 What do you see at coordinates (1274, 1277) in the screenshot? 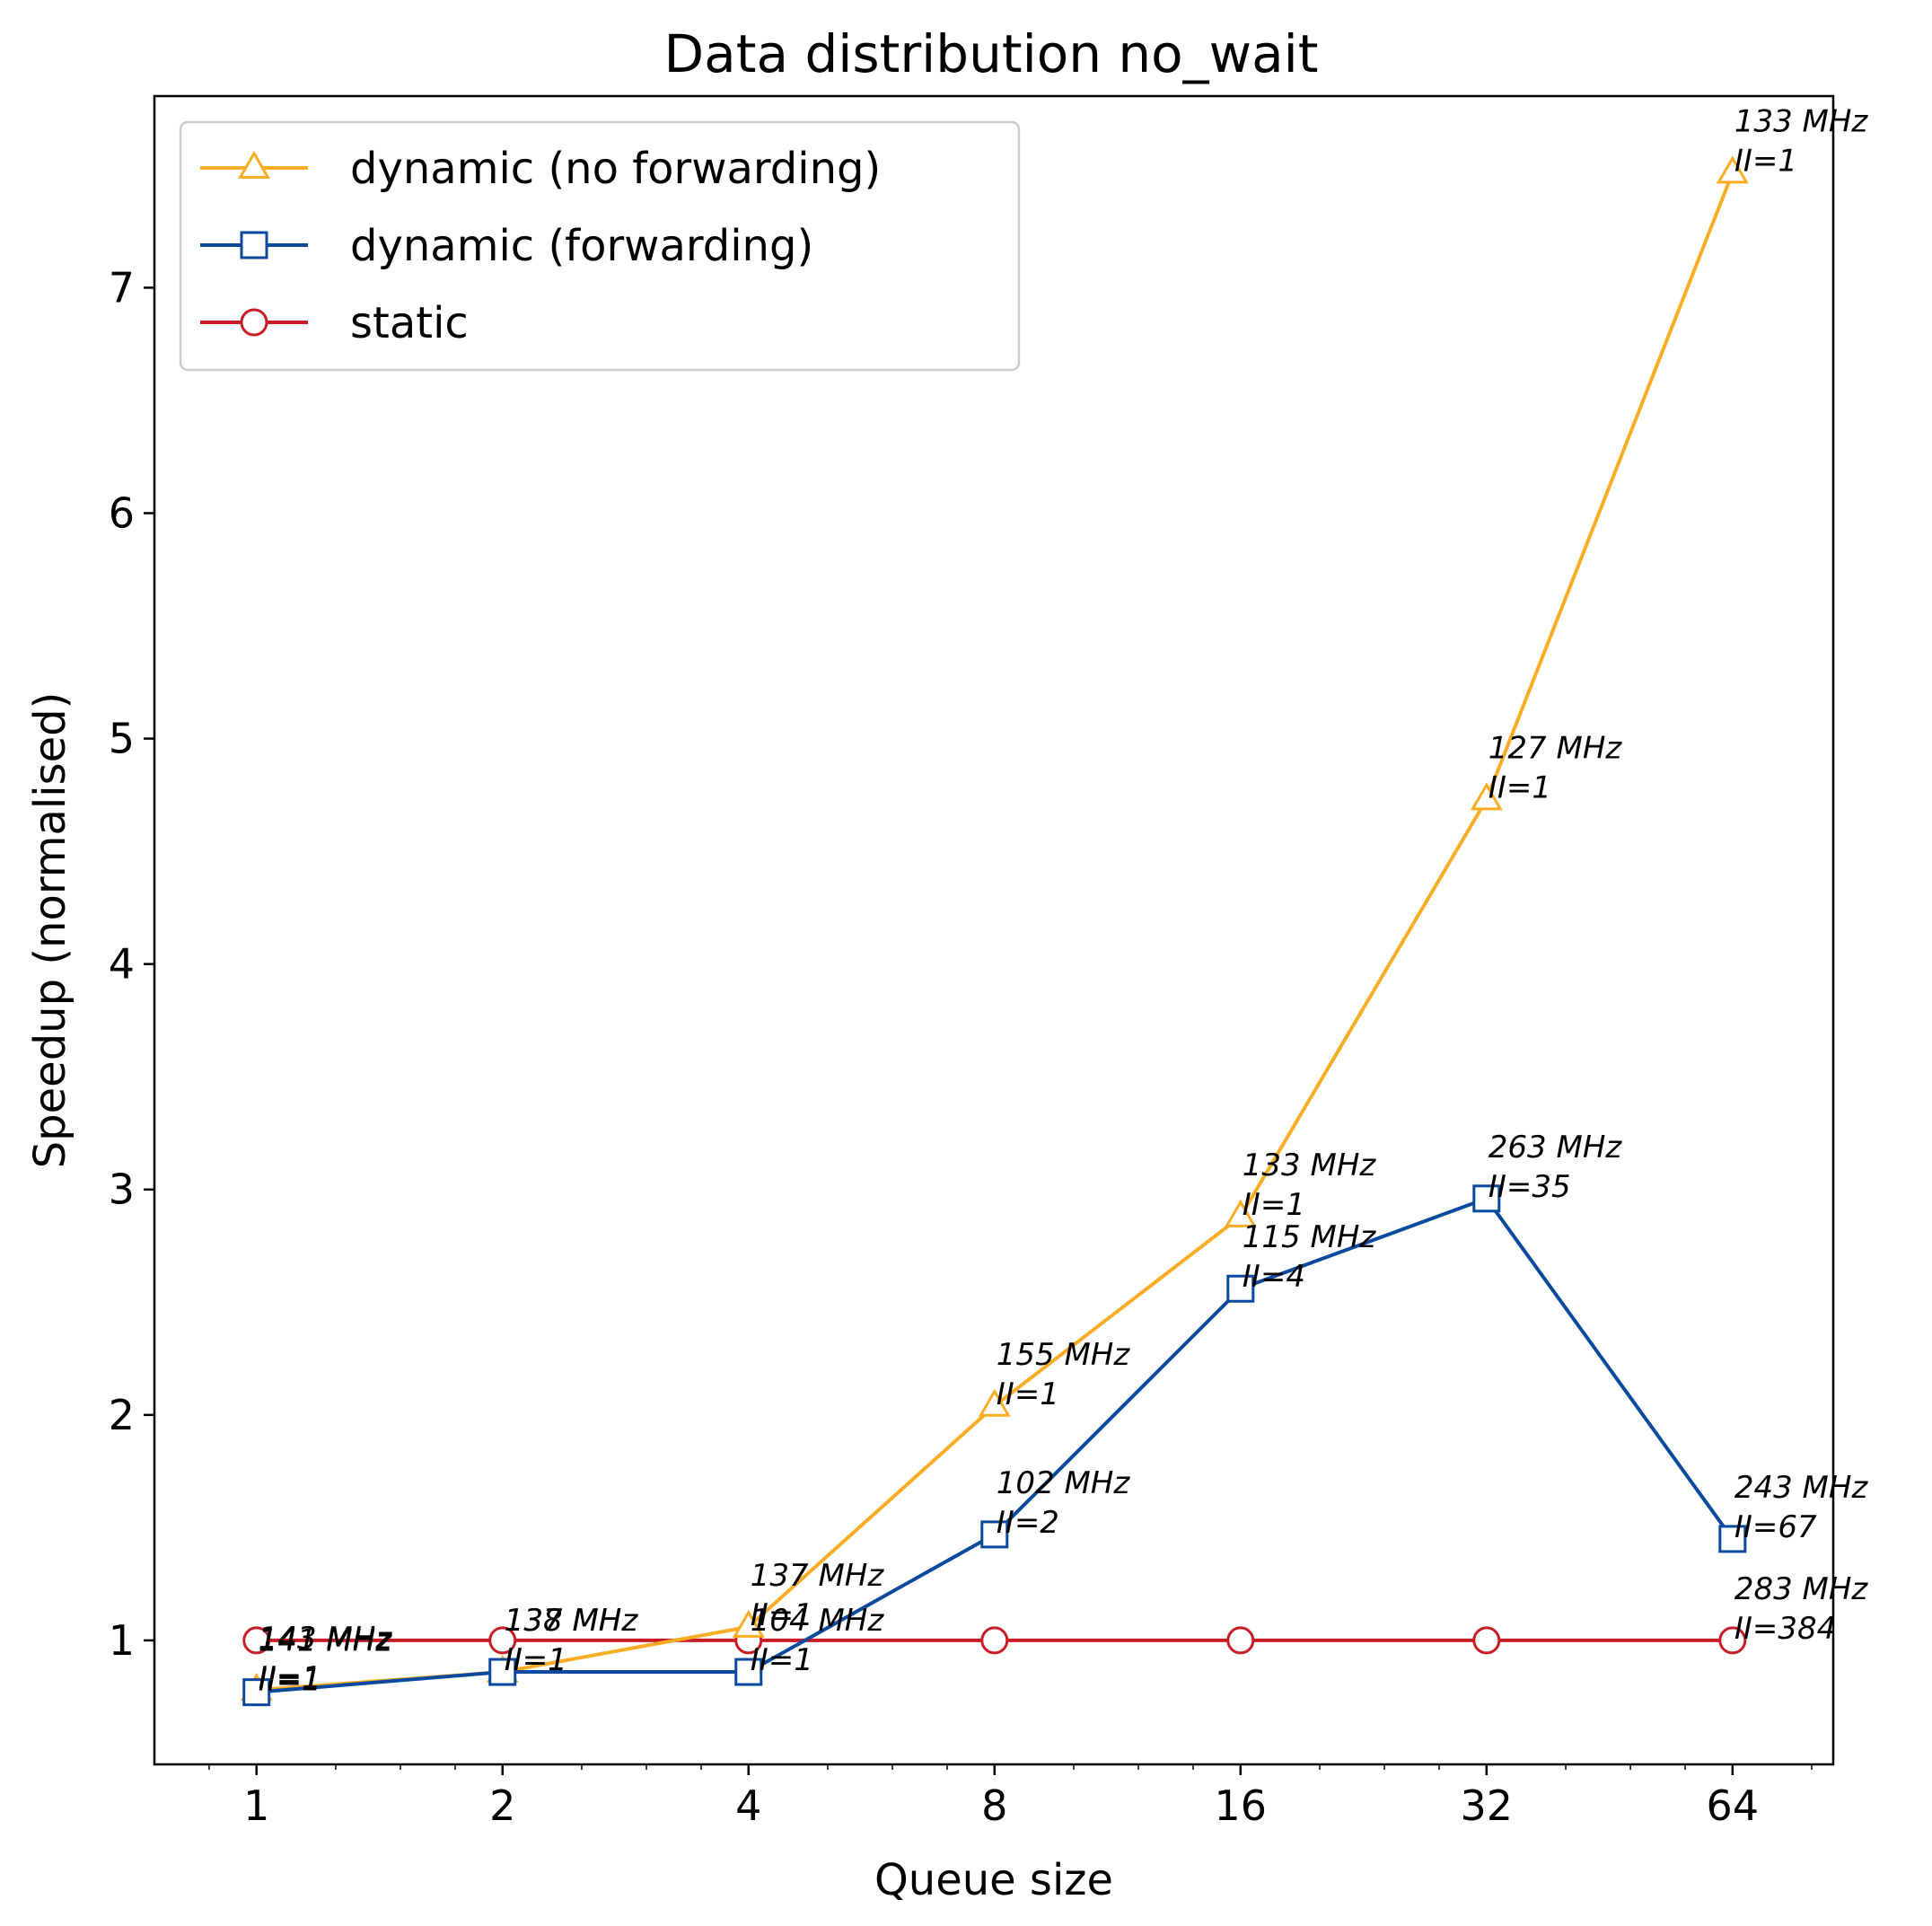
I see `annotation-ii: II=4` at bounding box center [1274, 1277].